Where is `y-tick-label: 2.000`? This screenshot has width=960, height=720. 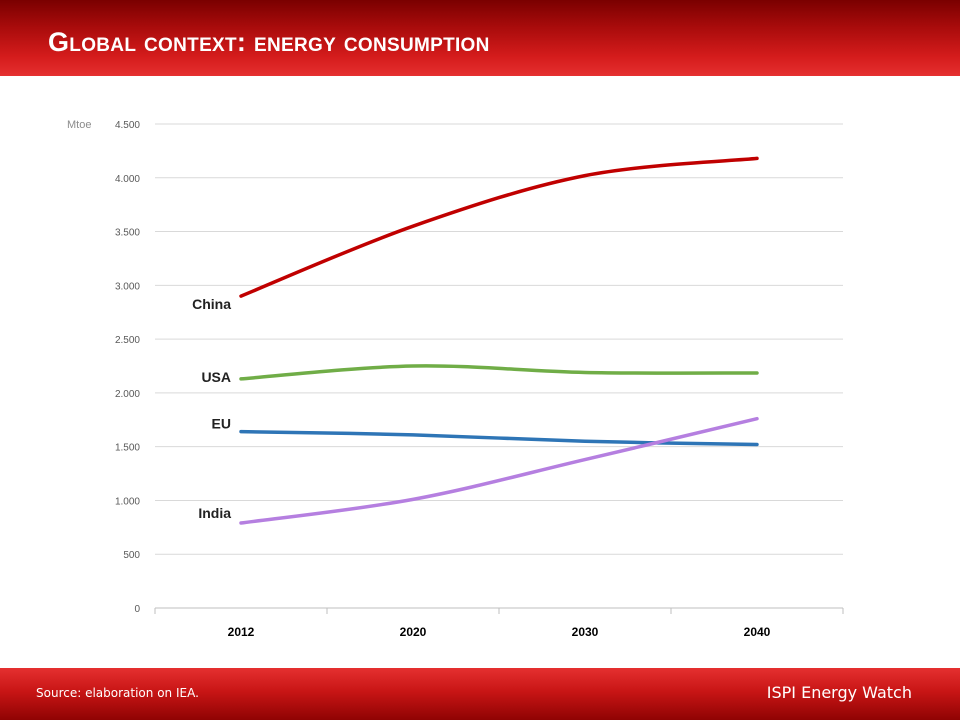 y-tick-label: 2.000 is located at coordinates (127, 394).